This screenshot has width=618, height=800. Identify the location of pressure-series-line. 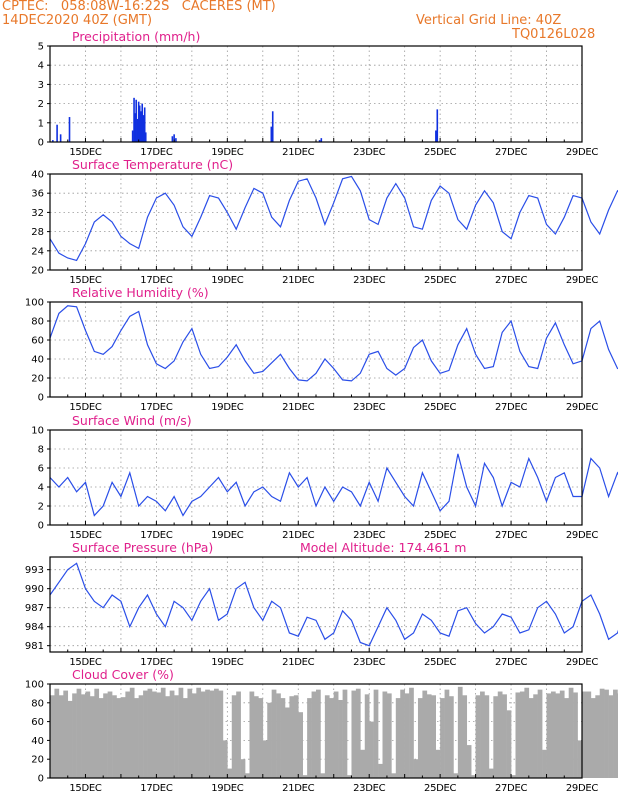
(333, 604).